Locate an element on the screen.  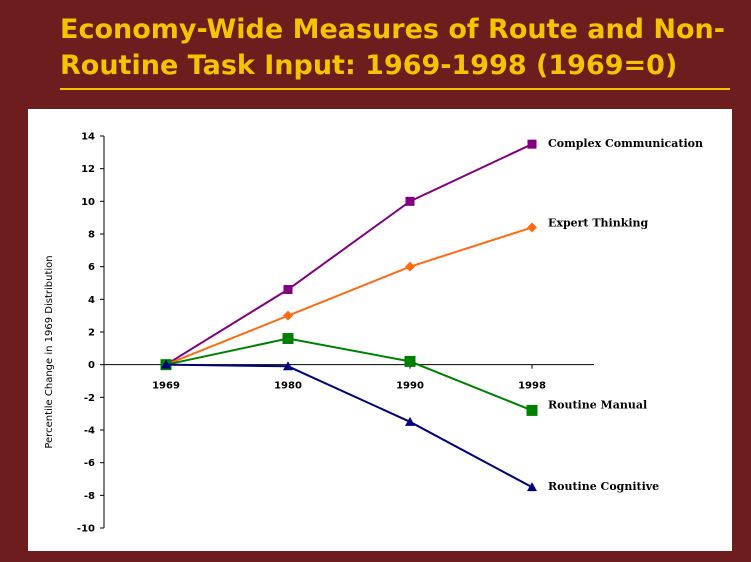
y-tick-label: 2 is located at coordinates (91, 333).